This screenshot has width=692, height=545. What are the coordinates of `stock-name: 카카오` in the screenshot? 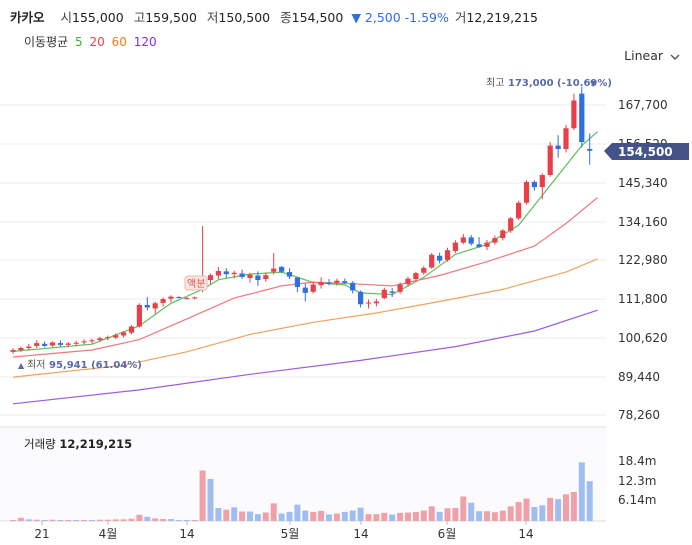 It's located at (27, 17).